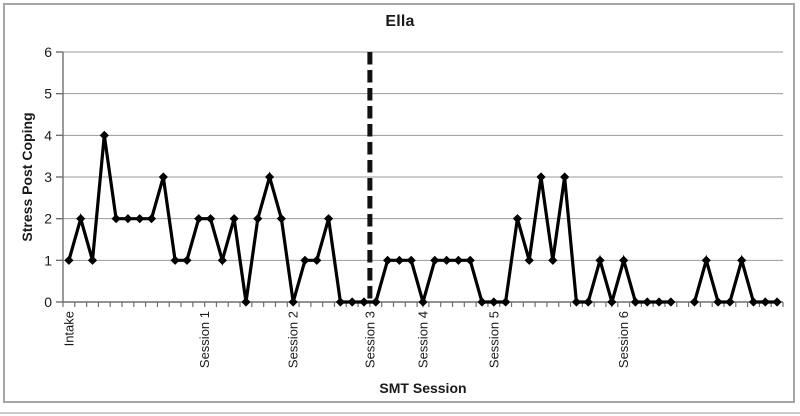  What do you see at coordinates (204, 339) in the screenshot?
I see `x-tick-label: Session 1` at bounding box center [204, 339].